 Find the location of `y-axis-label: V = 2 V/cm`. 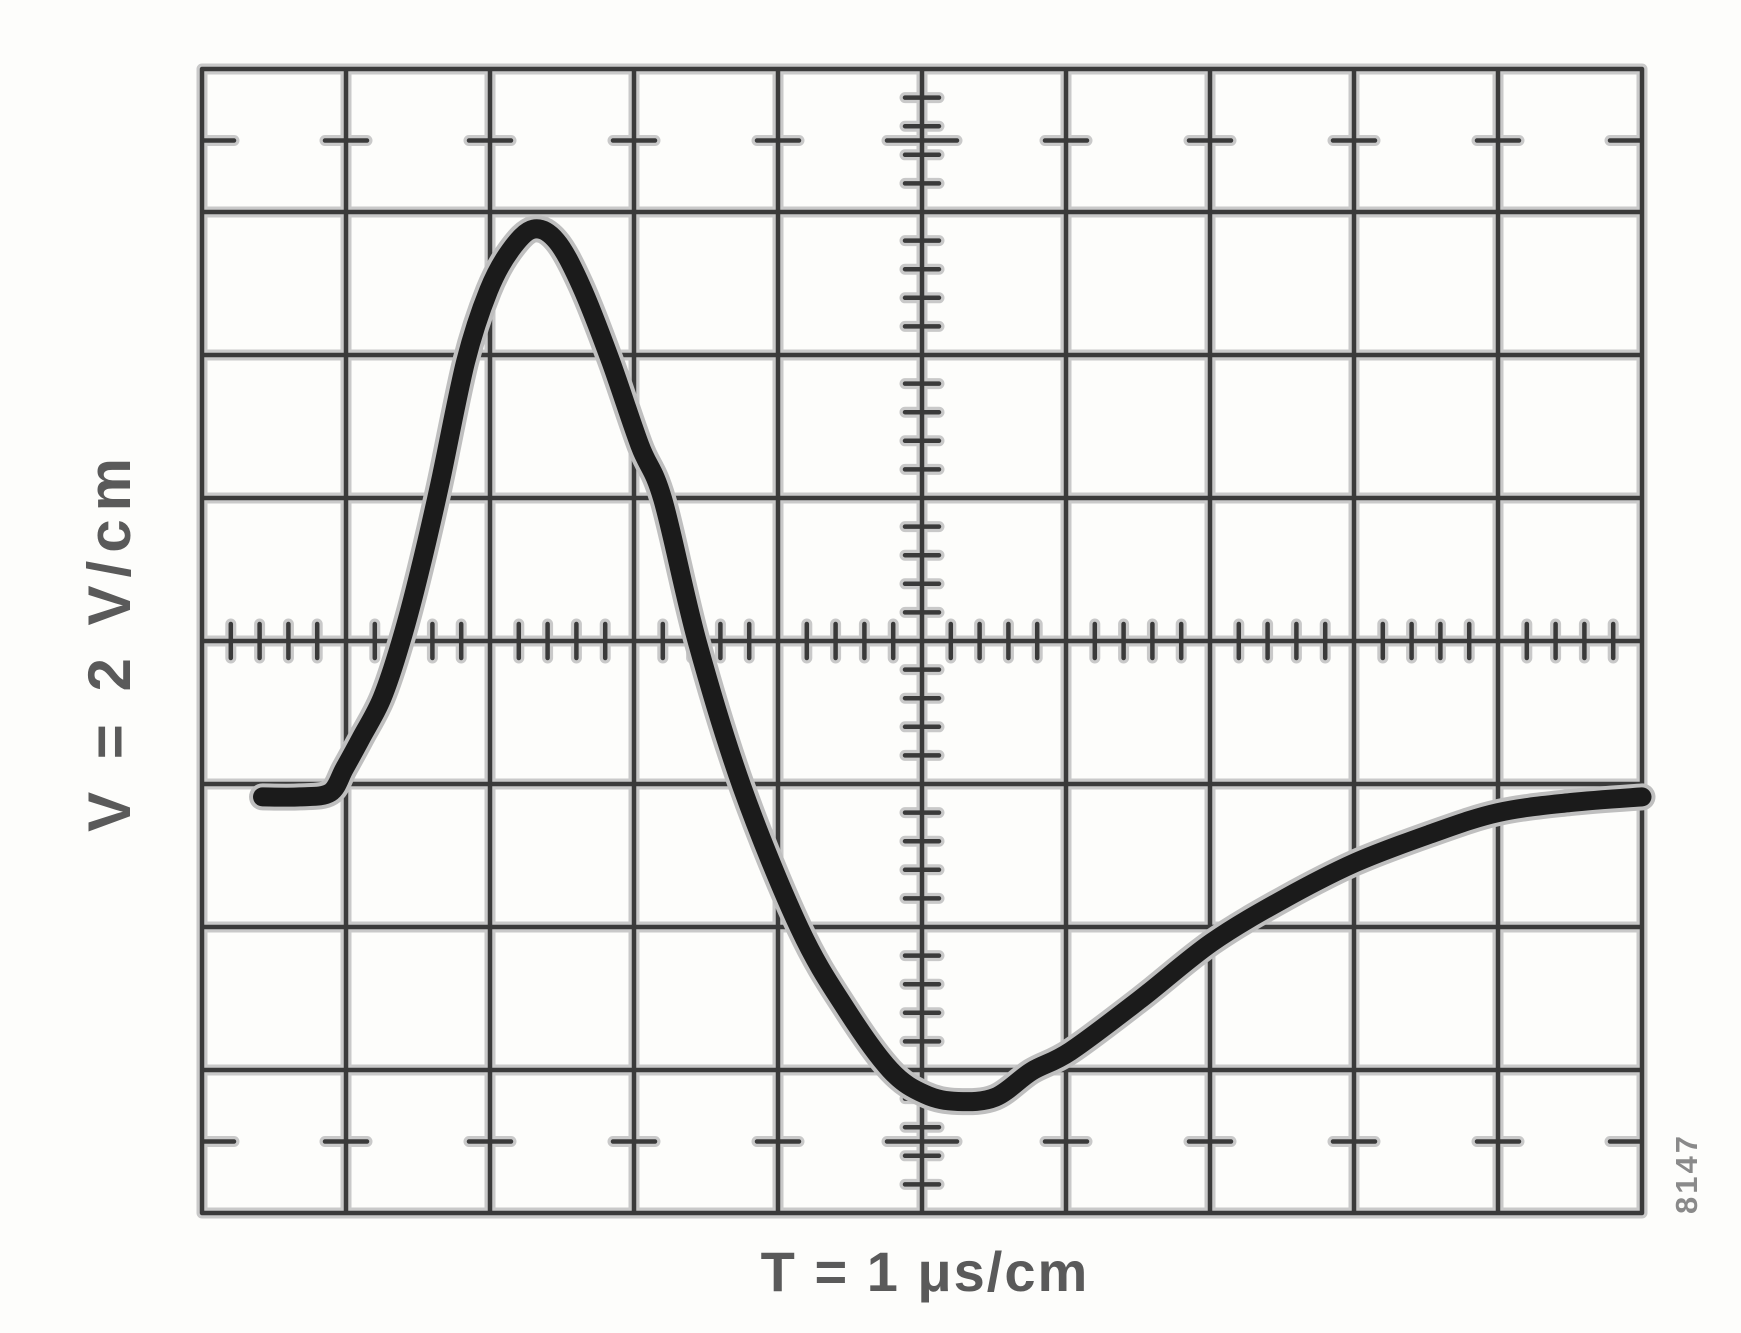

y-axis-label: V = 2 V/cm is located at coordinates (109, 641).